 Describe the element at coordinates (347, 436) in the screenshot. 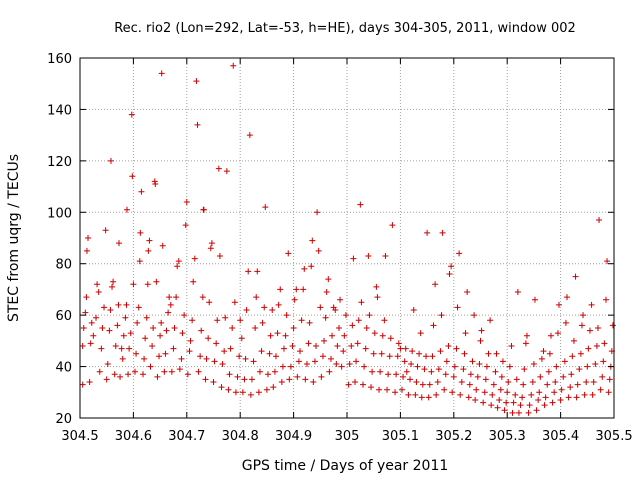

I see `x-tick-label: 305` at that location.